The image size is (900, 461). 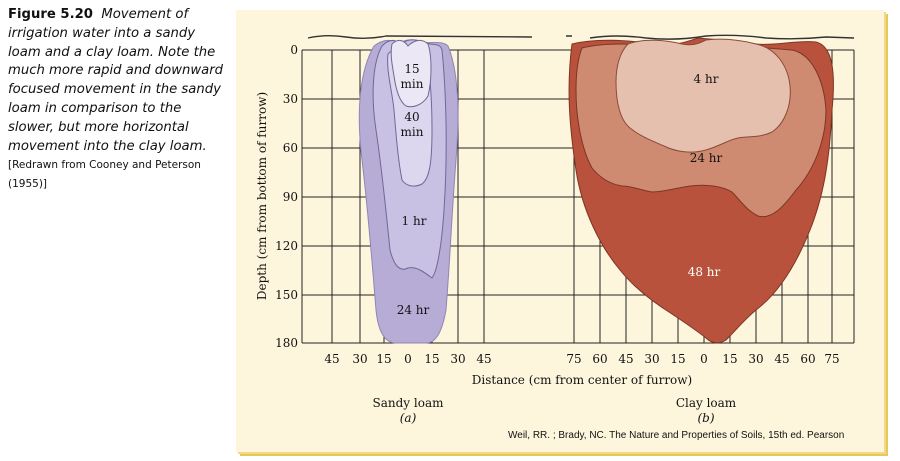 What do you see at coordinates (50, 14) in the screenshot?
I see `figure-label: Figure 5.20` at bounding box center [50, 14].